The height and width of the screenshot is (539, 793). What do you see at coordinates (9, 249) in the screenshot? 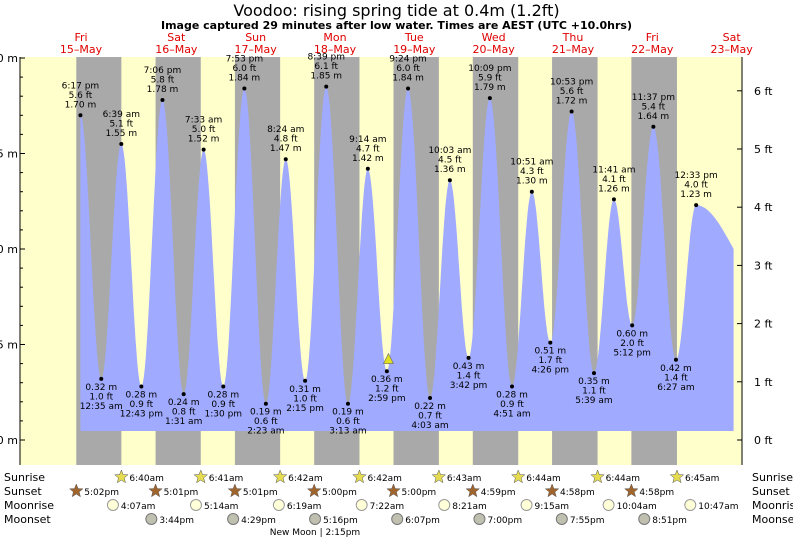
I see `left-tick-label: 1.0 m` at bounding box center [9, 249].